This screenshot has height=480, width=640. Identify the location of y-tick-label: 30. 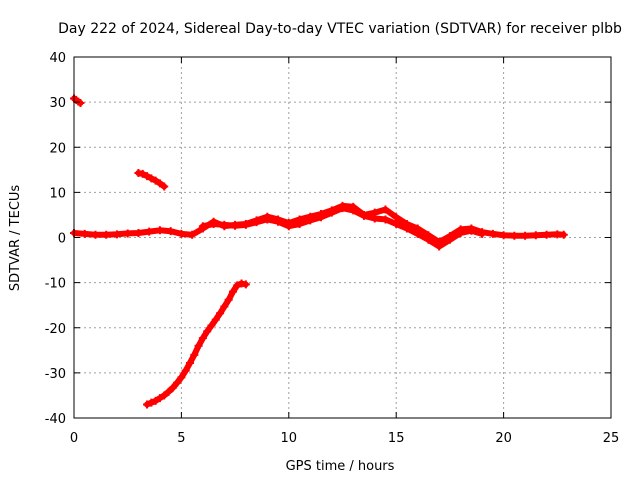
(57, 103).